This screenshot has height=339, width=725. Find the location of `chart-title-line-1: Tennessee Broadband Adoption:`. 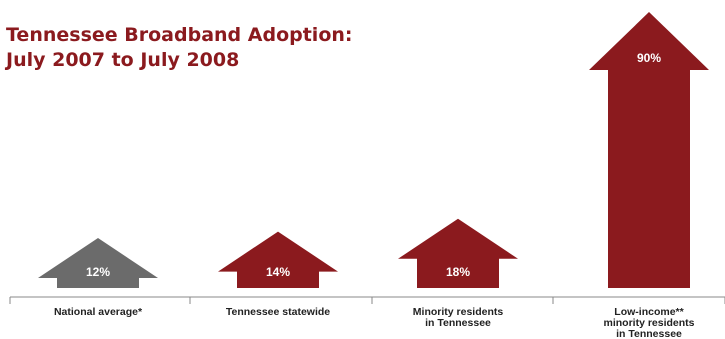

chart-title-line-1: Tennessee Broadband Adoption: is located at coordinates (179, 35).